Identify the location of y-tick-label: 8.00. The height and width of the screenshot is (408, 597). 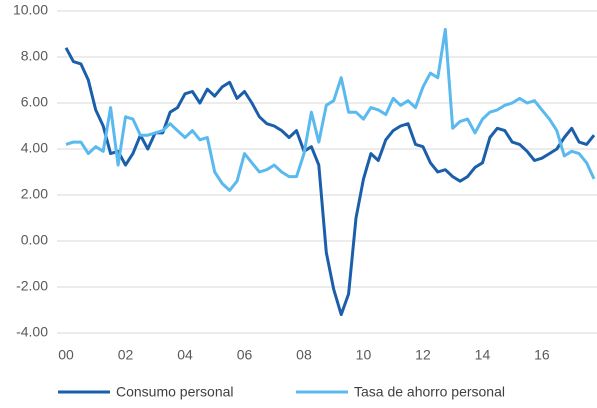
(34, 56).